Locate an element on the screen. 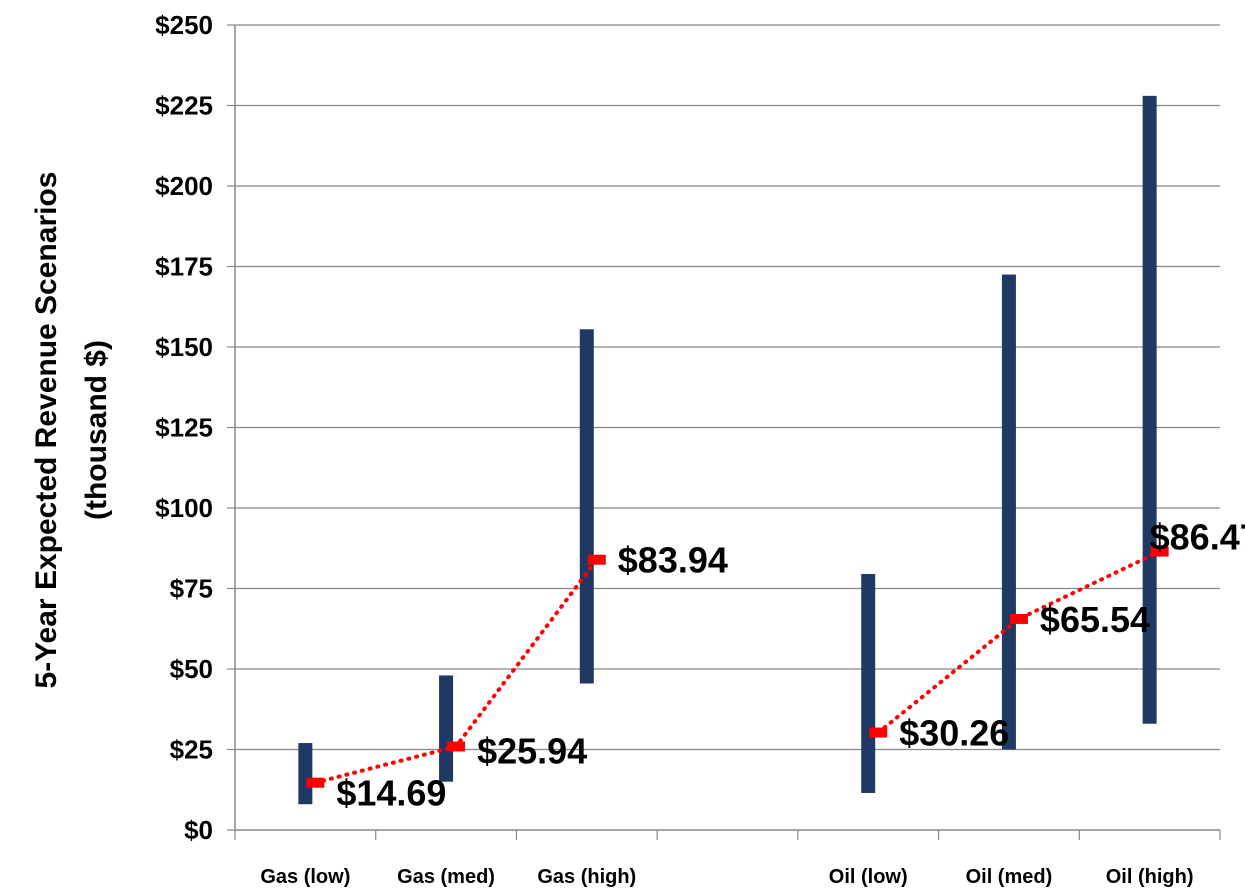 Image resolution: width=1245 pixels, height=896 pixels. y-tick-label: $100 is located at coordinates (184, 508).